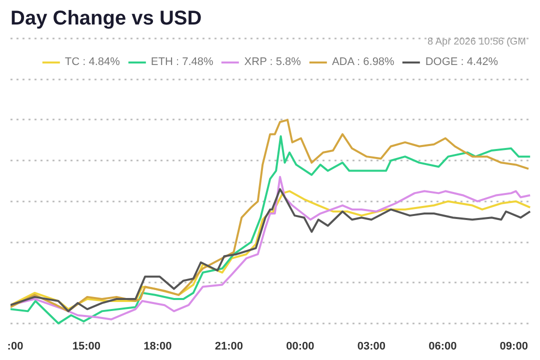  Describe the element at coordinates (229, 346) in the screenshot. I see `x-tick-label: 21:00` at that location.